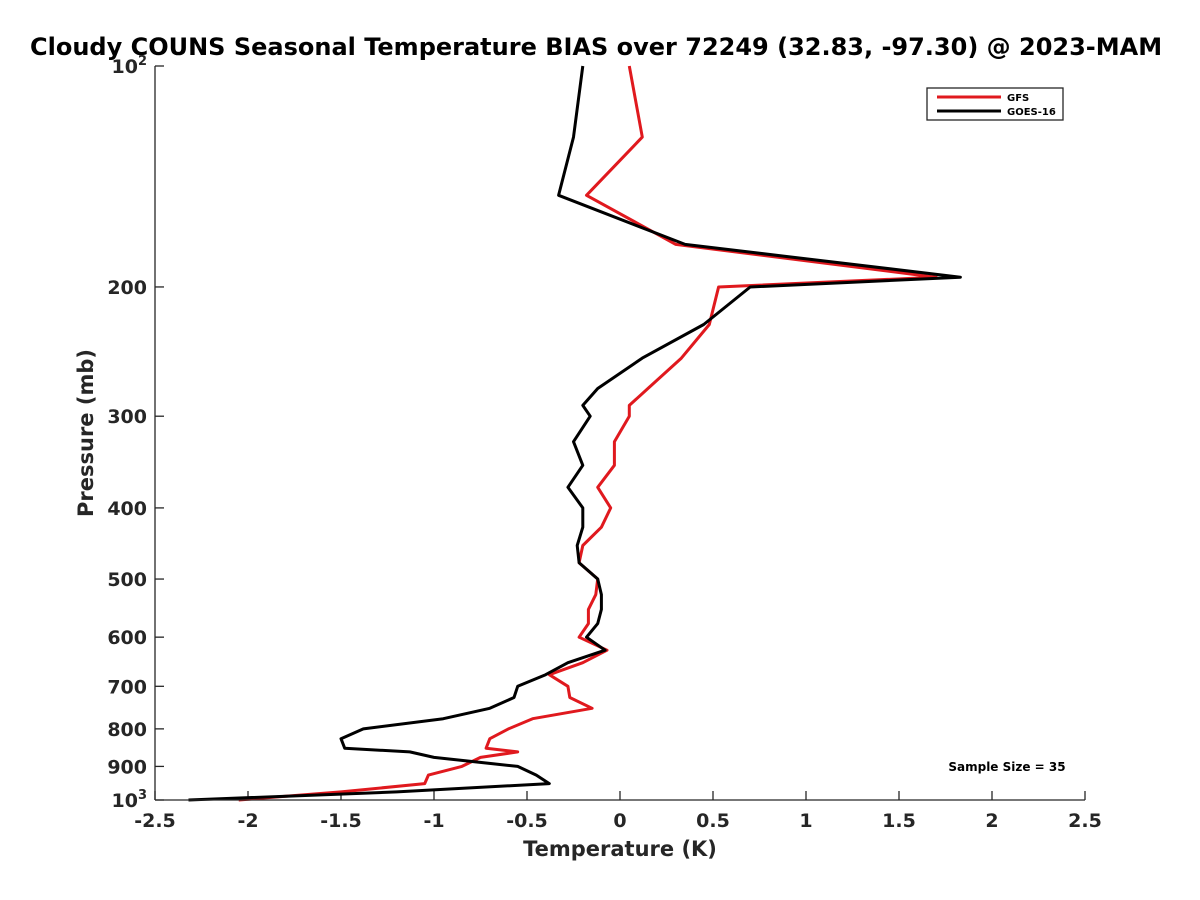 The height and width of the screenshot is (900, 1200). What do you see at coordinates (127, 638) in the screenshot?
I see `y-tick-label: 600` at bounding box center [127, 638].